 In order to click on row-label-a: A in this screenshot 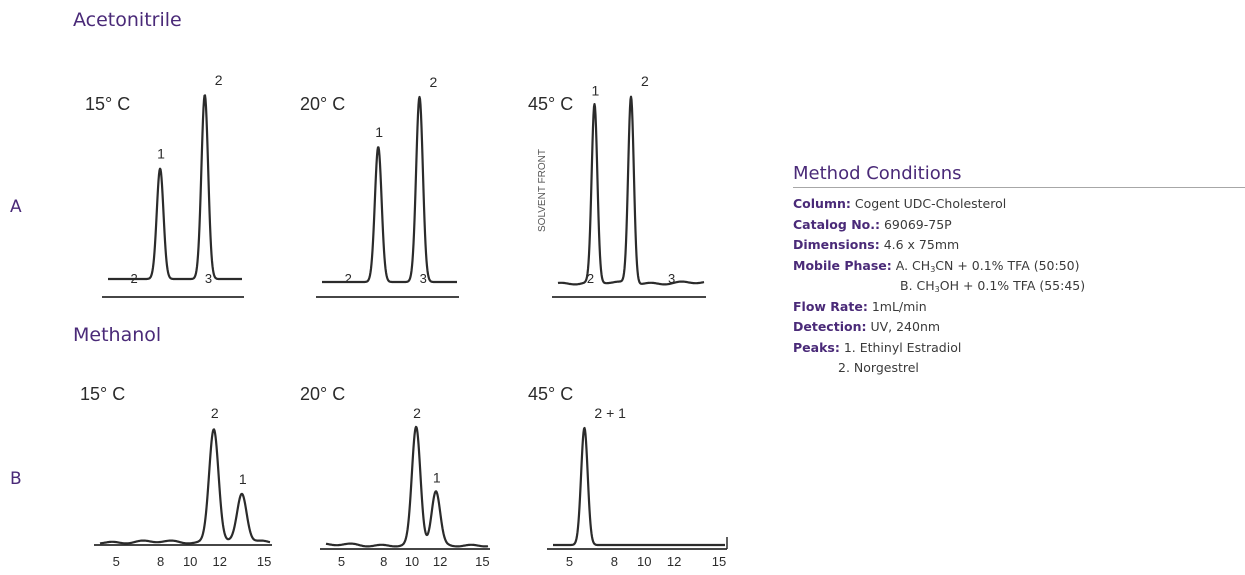, I will do `click(16, 207)`.